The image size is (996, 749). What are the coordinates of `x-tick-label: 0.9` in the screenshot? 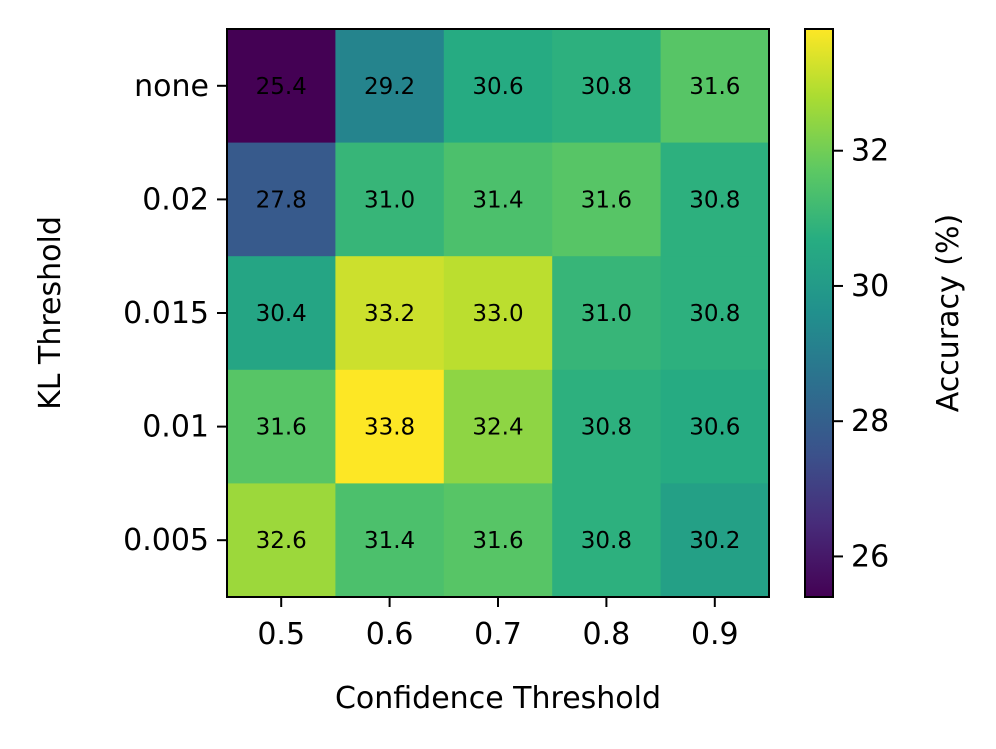 It's located at (715, 634).